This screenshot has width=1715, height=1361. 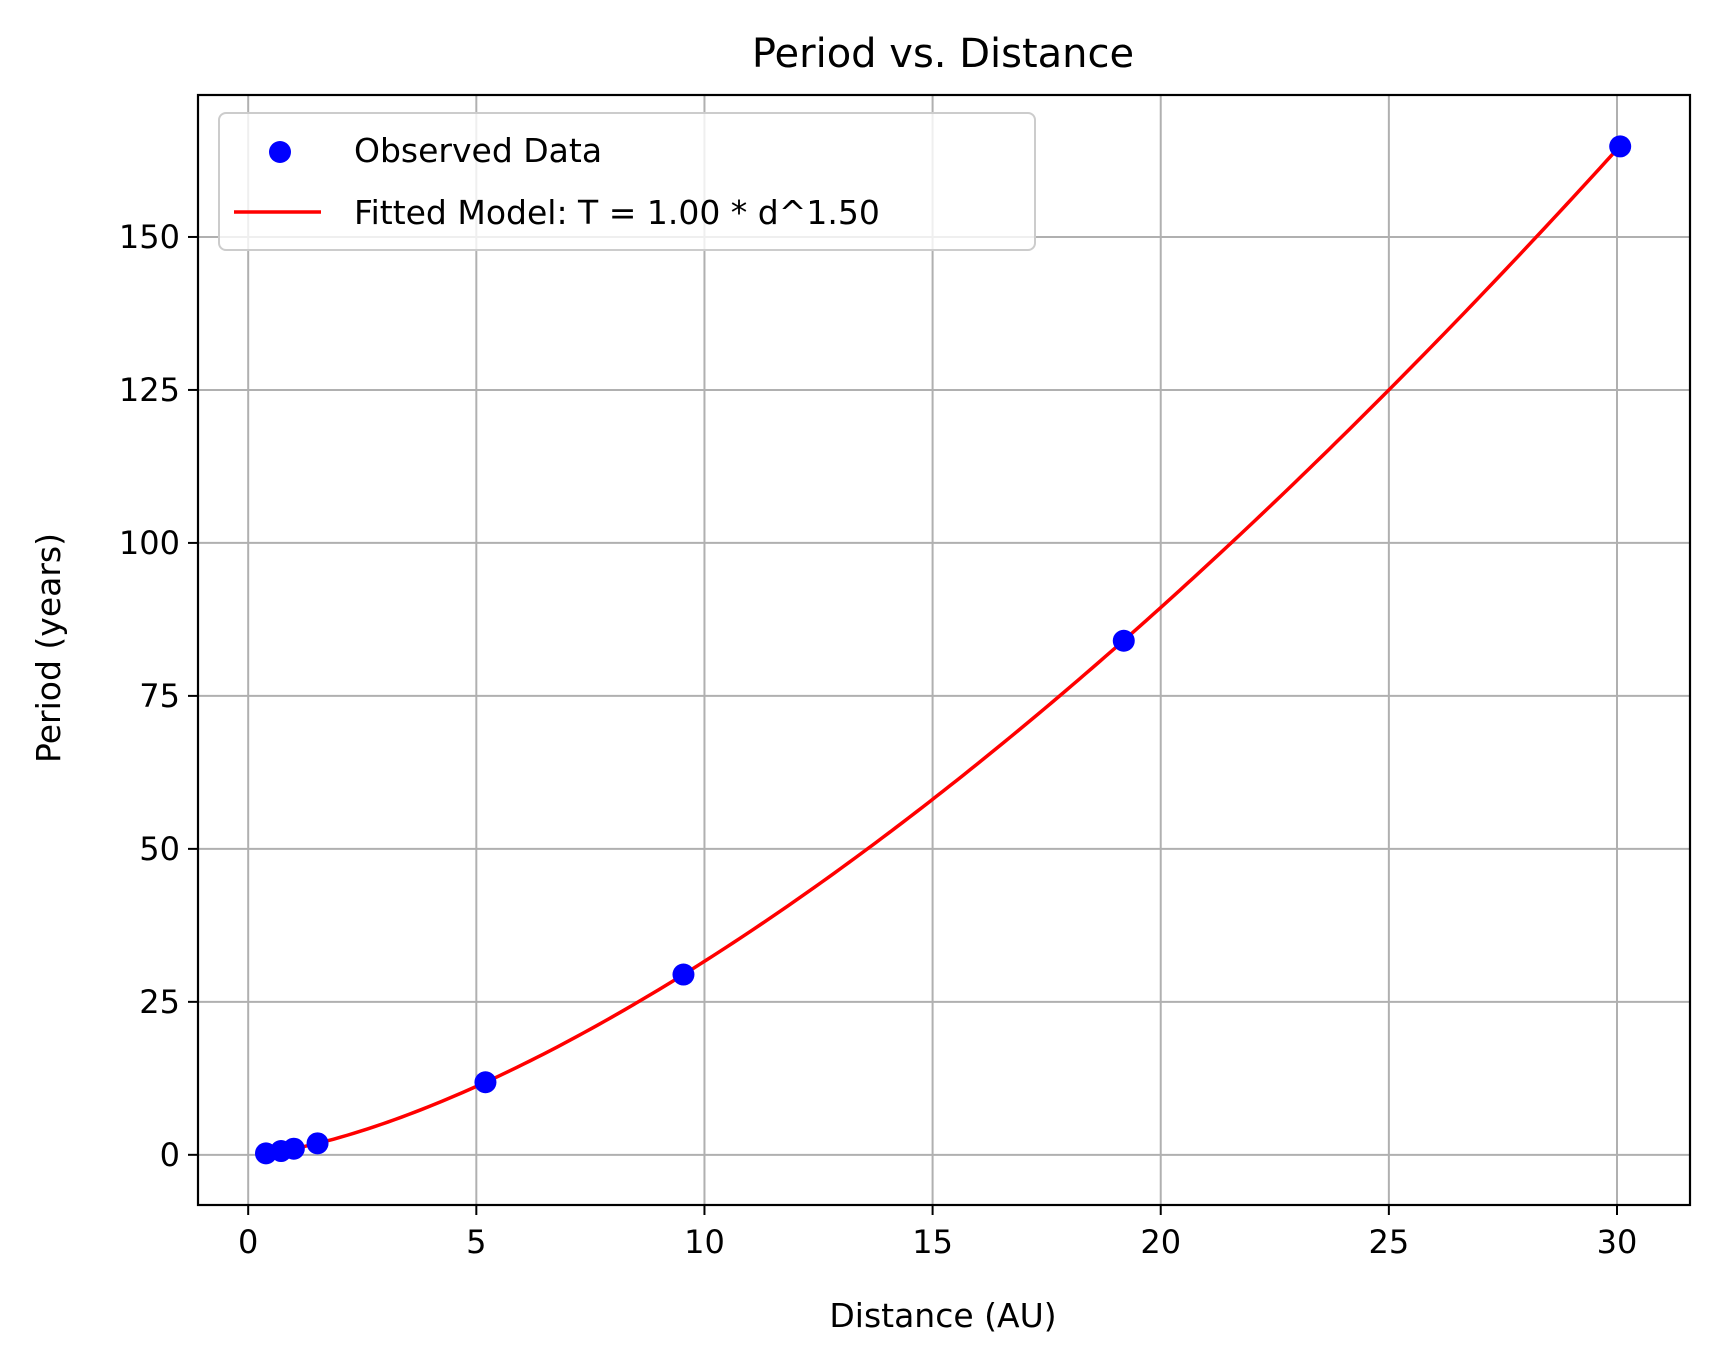 What do you see at coordinates (1389, 1242) in the screenshot?
I see `x-tick-label: 25` at bounding box center [1389, 1242].